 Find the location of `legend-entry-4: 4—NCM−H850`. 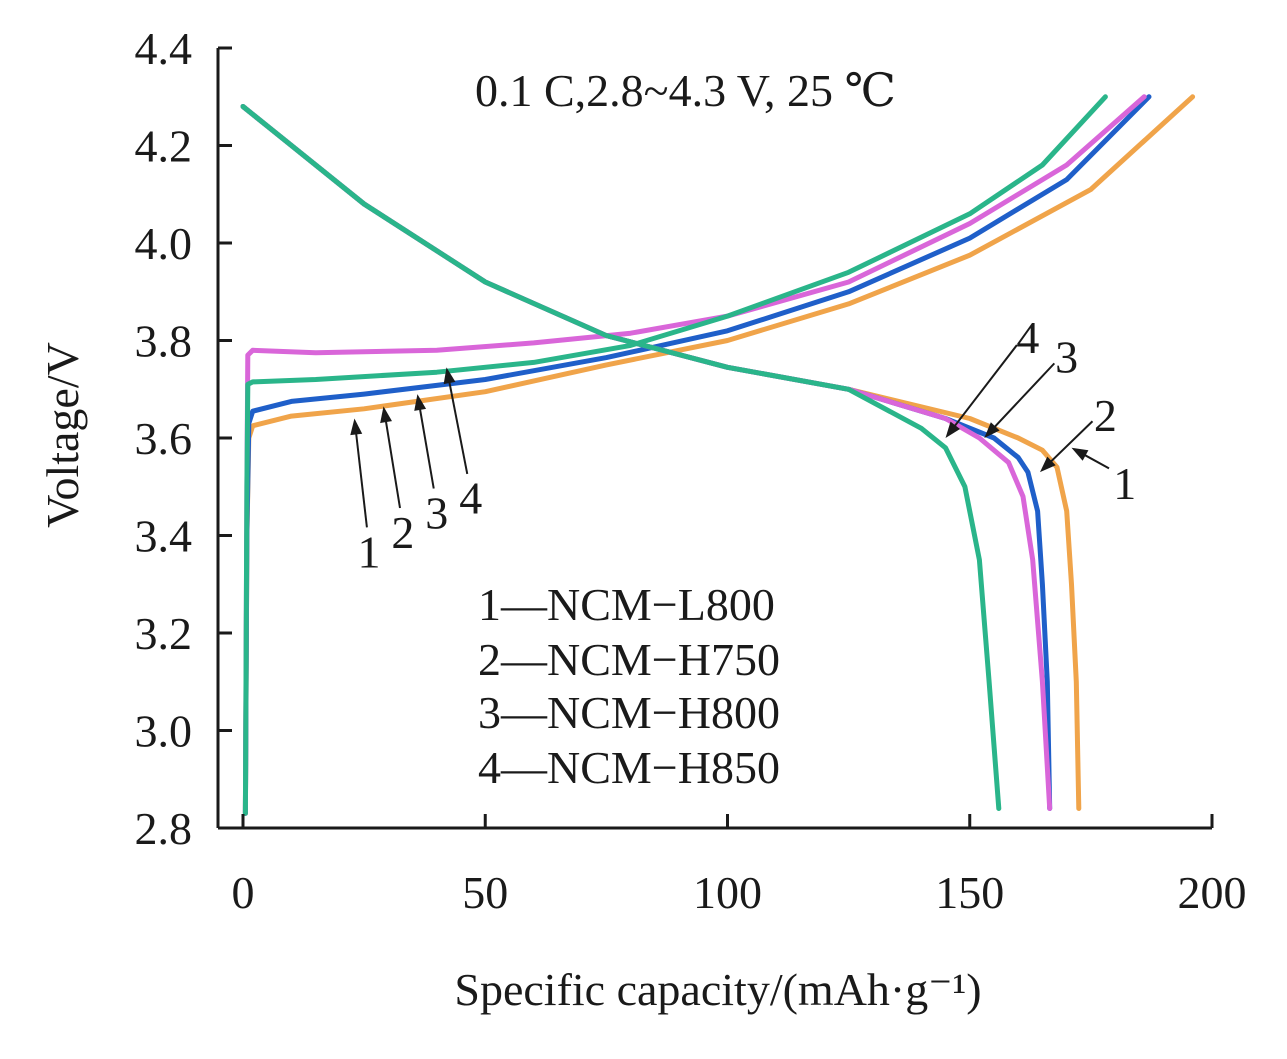

legend-entry-4: 4—NCM−H850 is located at coordinates (629, 767).